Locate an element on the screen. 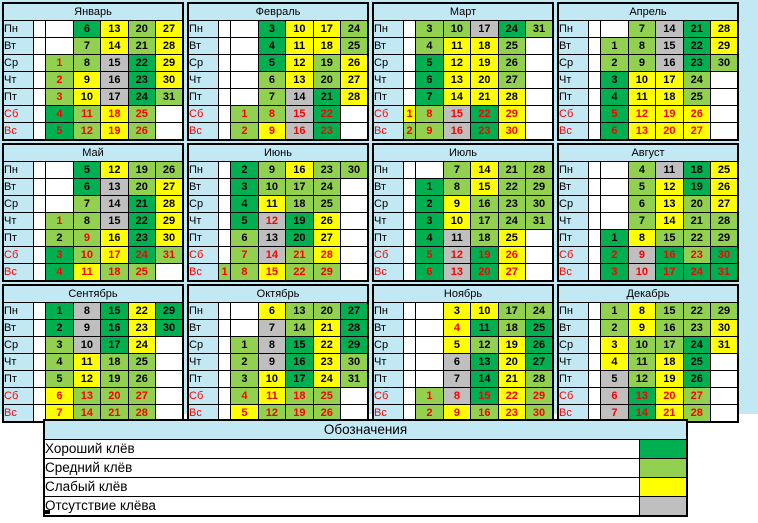  day-cell: 24 is located at coordinates (142, 345).